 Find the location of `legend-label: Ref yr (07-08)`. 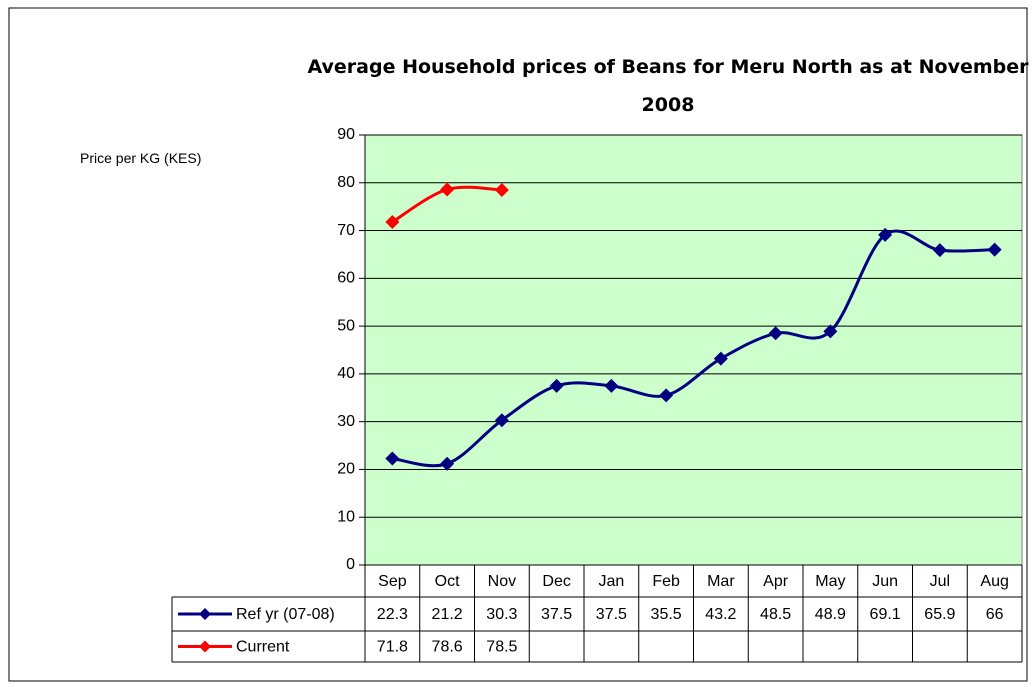

legend-label: Ref yr (07-08) is located at coordinates (285, 614).